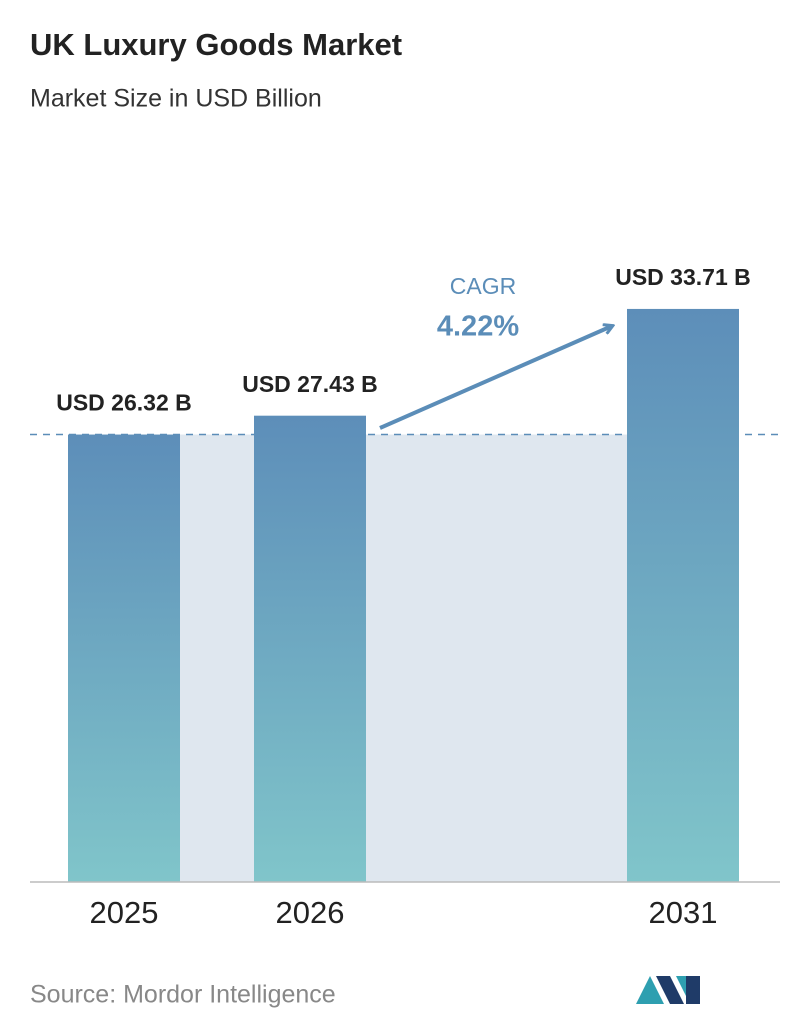 The height and width of the screenshot is (1034, 796). What do you see at coordinates (216, 44) in the screenshot?
I see `chart-title: UK Luxury Goods Market` at bounding box center [216, 44].